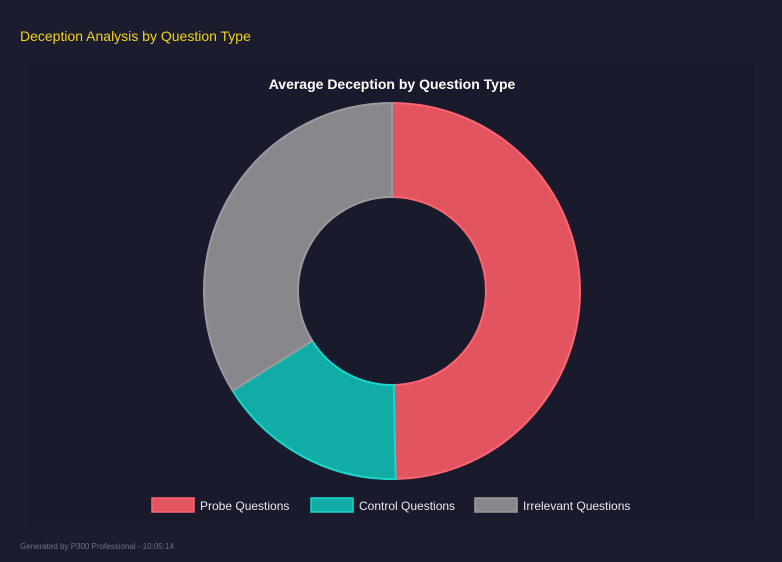  I want to click on legend-item-irrelevant-questions: Irrelevant Questions, so click(552, 505).